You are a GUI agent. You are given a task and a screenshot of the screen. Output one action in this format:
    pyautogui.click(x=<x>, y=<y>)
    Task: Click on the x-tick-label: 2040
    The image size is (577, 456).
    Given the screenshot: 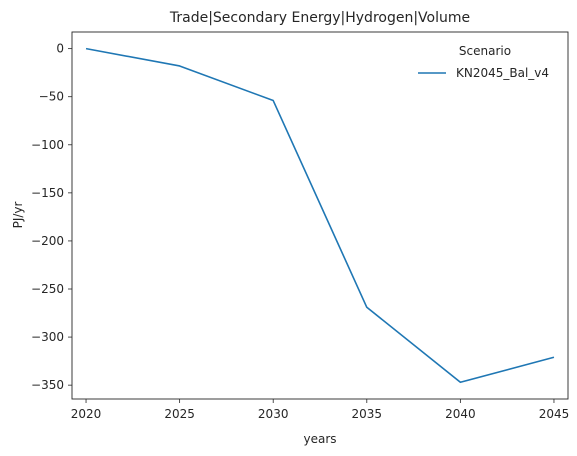 What is the action you would take?
    pyautogui.click(x=460, y=414)
    